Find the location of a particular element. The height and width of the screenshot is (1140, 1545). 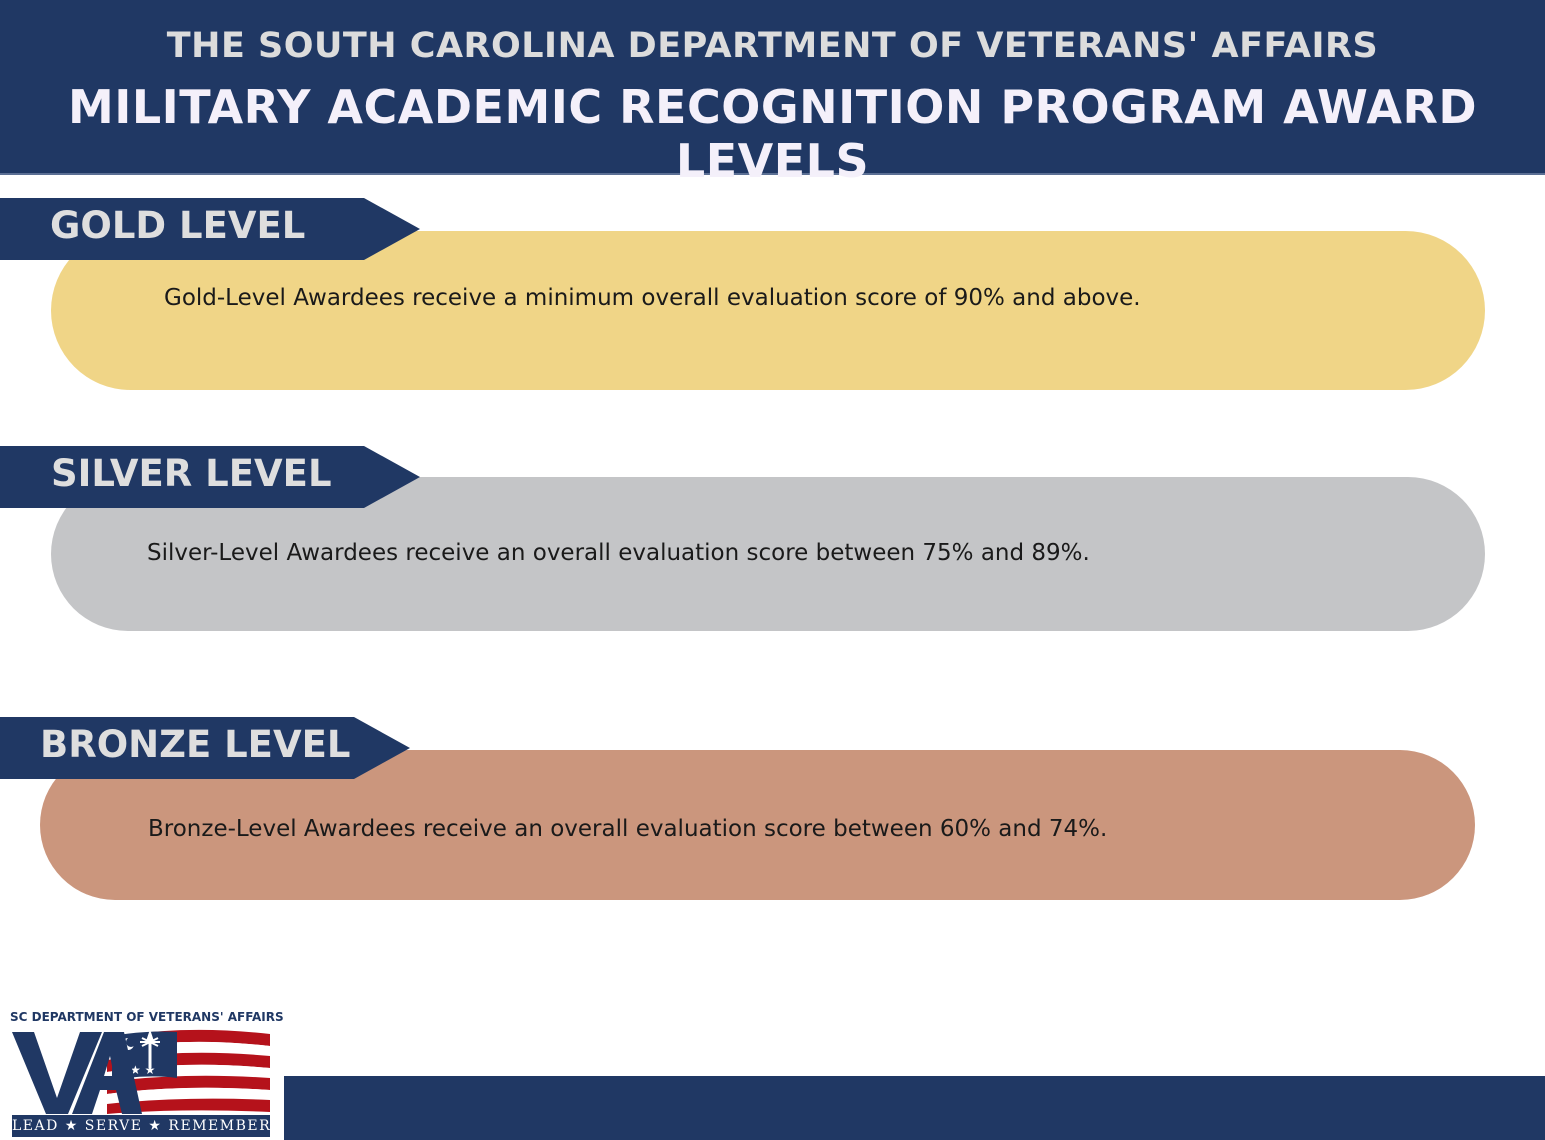

gold-level-tag: GOLD LEVEL is located at coordinates (210, 229).